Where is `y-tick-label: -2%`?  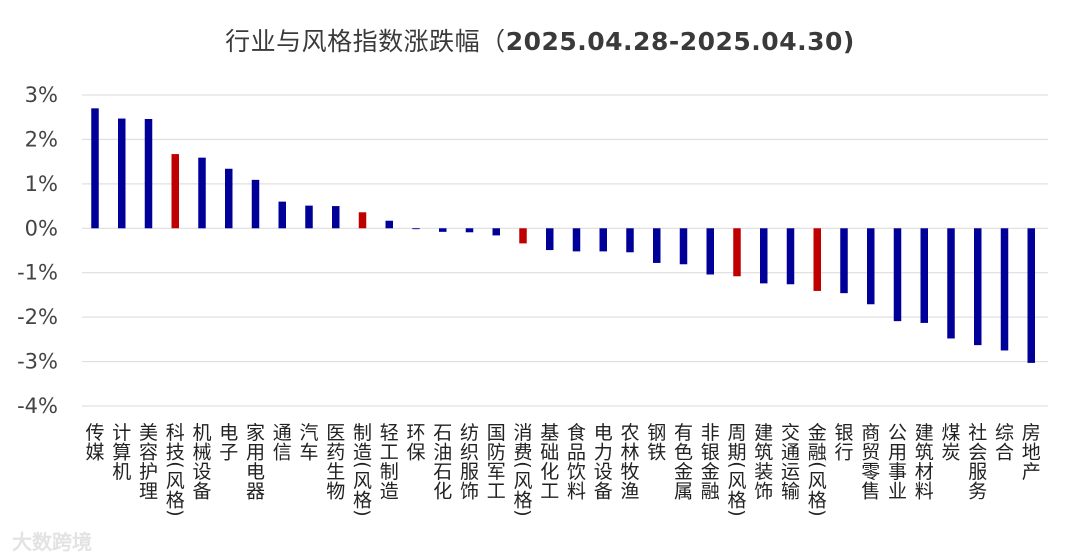
y-tick-label: -2% is located at coordinates (37, 317).